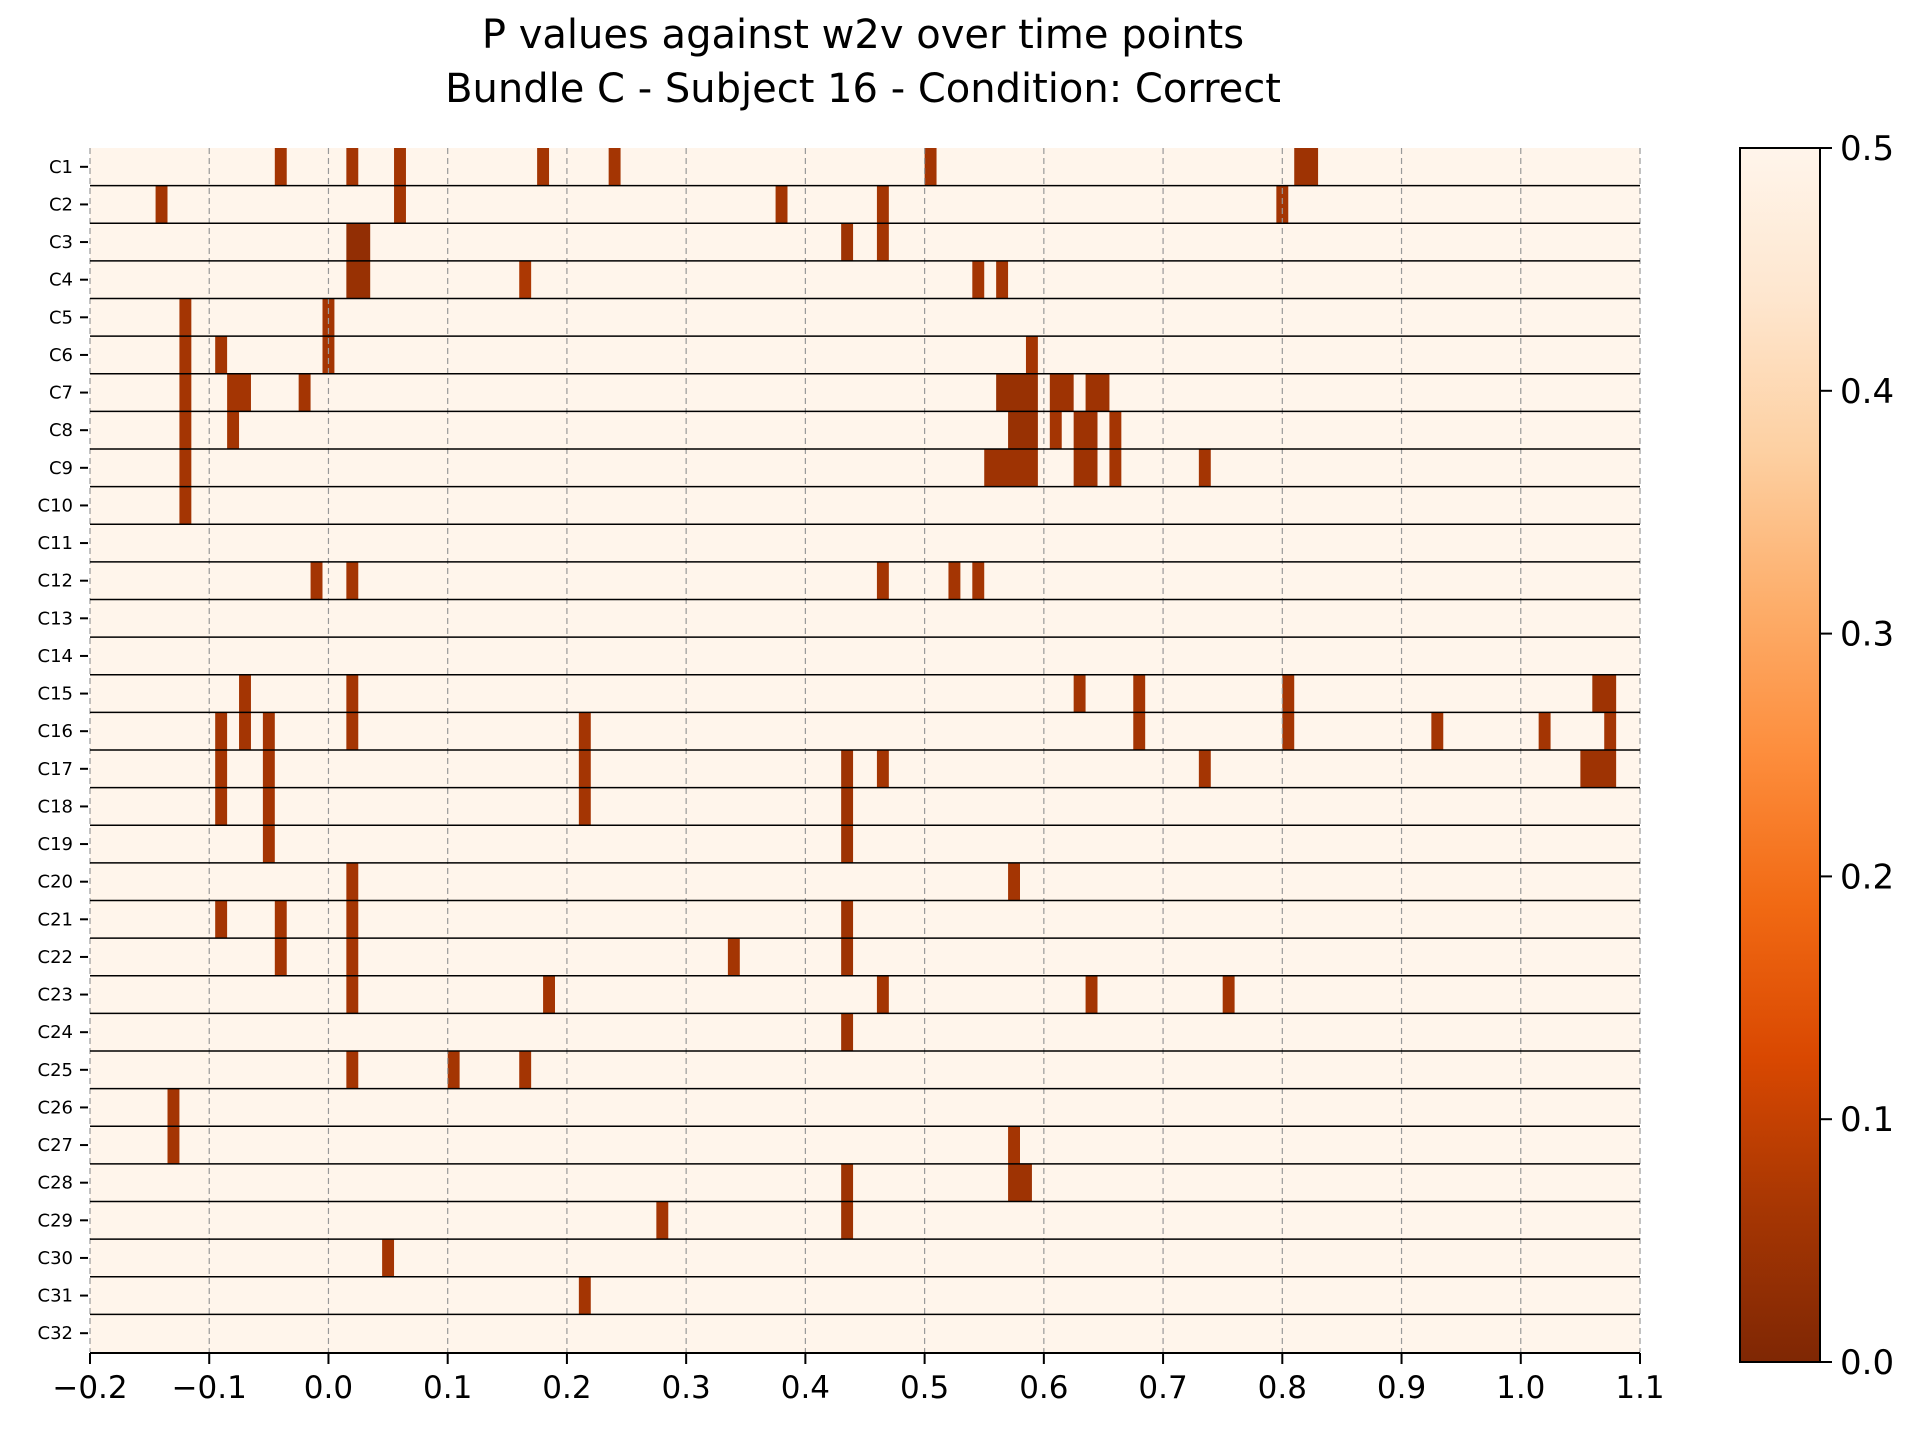 Image resolution: width=1920 pixels, height=1440 pixels. What do you see at coordinates (55, 694) in the screenshot?
I see `y-tick-label: C15` at bounding box center [55, 694].